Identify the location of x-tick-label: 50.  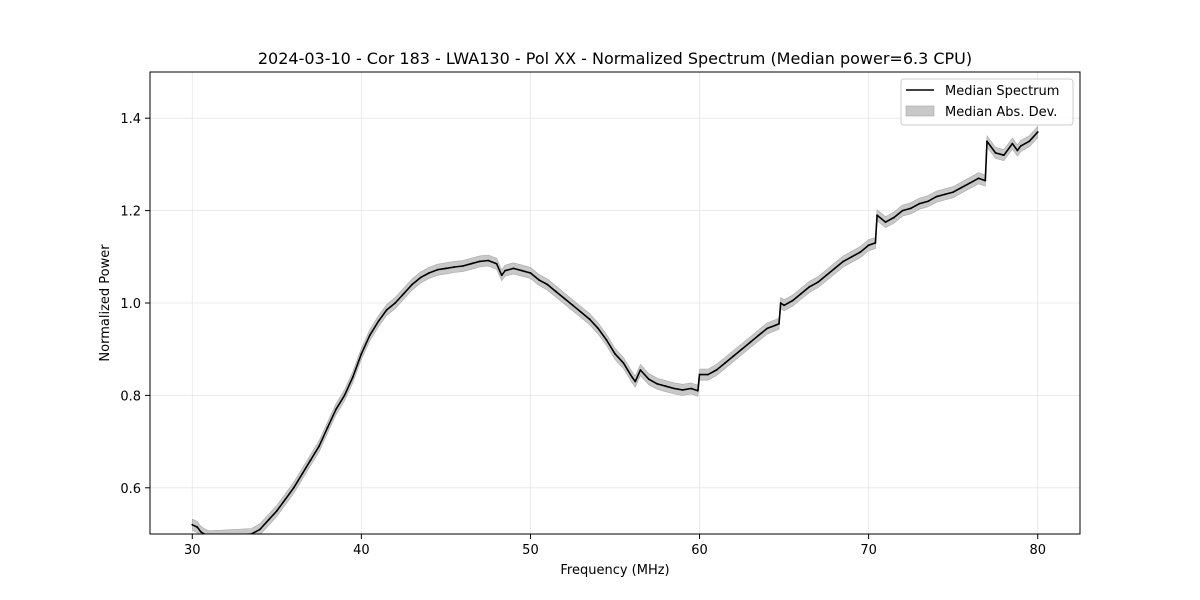
(530, 550).